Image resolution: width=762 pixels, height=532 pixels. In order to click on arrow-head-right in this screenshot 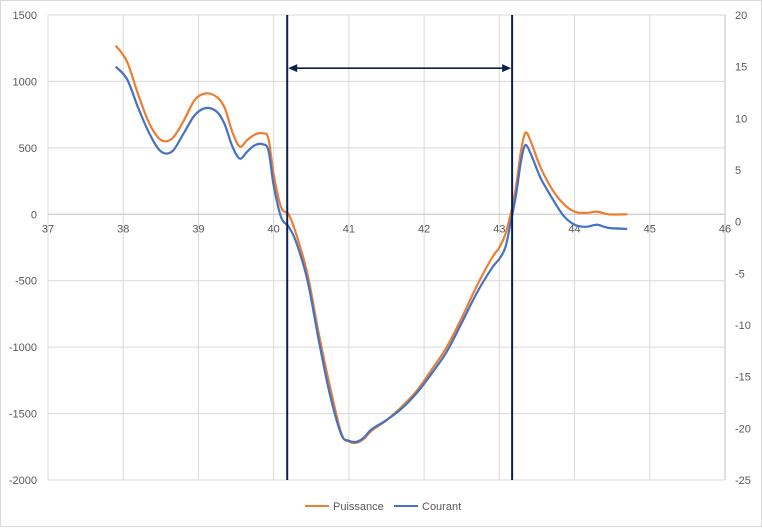, I will do `click(507, 68)`.